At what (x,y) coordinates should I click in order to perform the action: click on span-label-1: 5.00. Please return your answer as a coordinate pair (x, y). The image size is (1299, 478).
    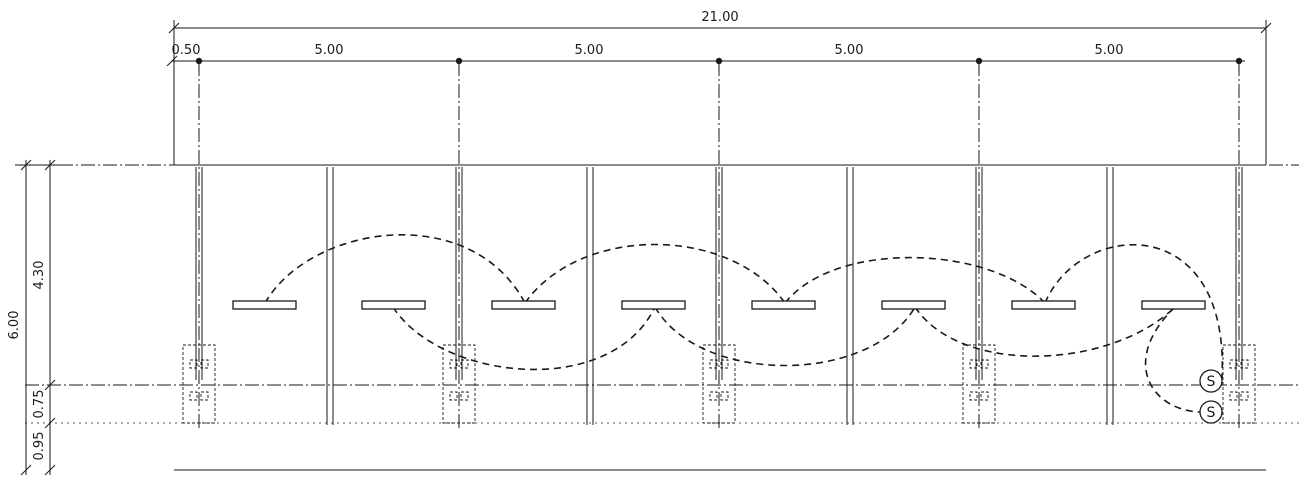
    Looking at the image, I should click on (329, 50).